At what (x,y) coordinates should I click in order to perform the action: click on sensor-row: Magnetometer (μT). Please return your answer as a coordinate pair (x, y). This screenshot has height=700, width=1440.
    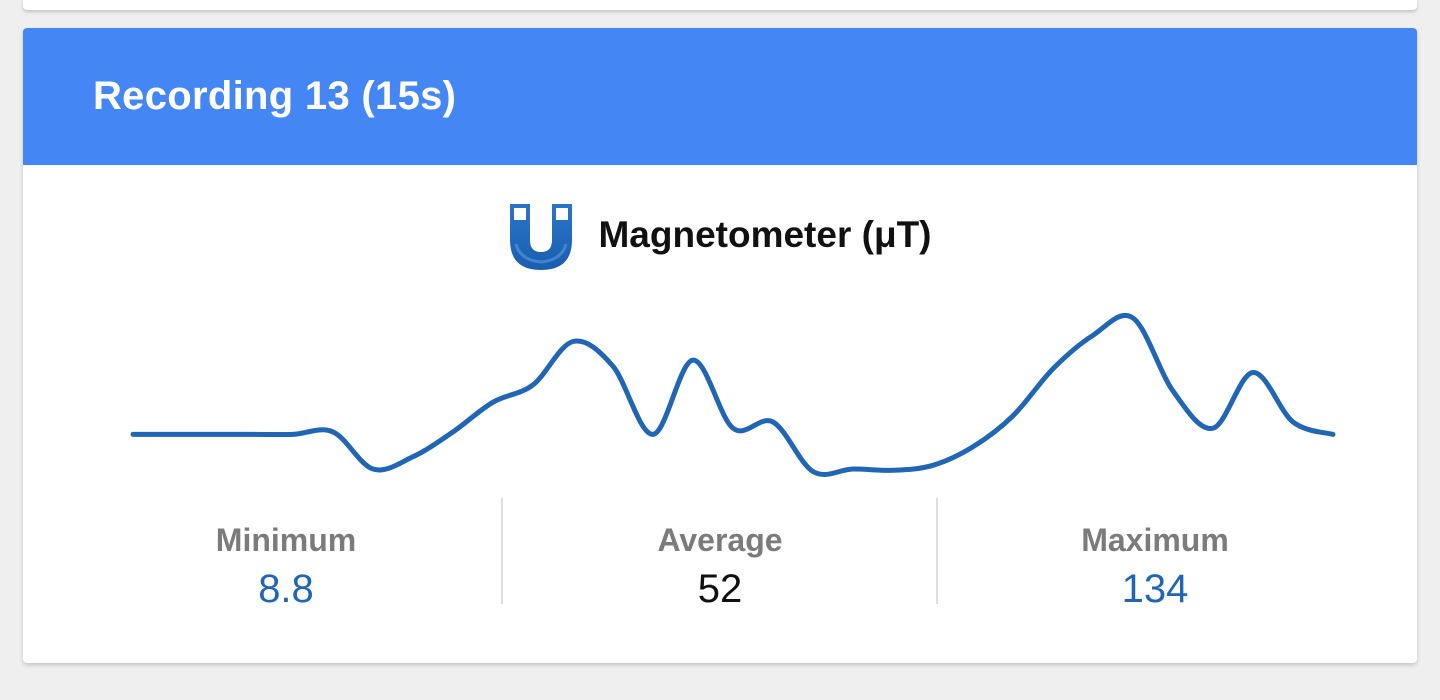
    Looking at the image, I should click on (720, 235).